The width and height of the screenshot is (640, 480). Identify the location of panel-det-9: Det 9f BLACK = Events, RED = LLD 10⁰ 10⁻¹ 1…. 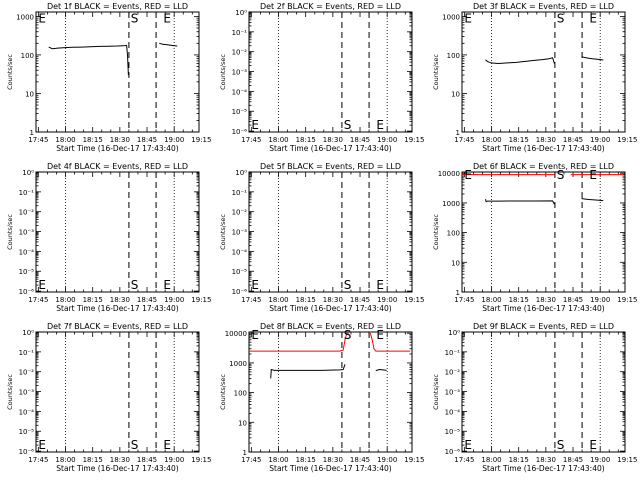
(534, 397).